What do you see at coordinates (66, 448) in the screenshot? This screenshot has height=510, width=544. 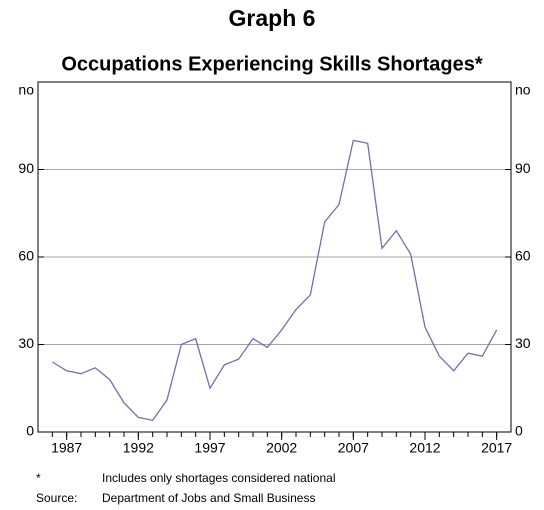 I see `x-tick-label: 1987` at bounding box center [66, 448].